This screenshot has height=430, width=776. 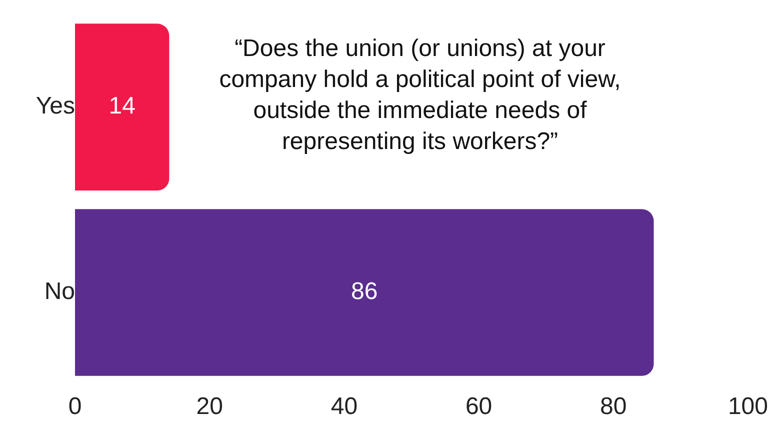 What do you see at coordinates (75, 406) in the screenshot?
I see `x-tick-label: 0` at bounding box center [75, 406].